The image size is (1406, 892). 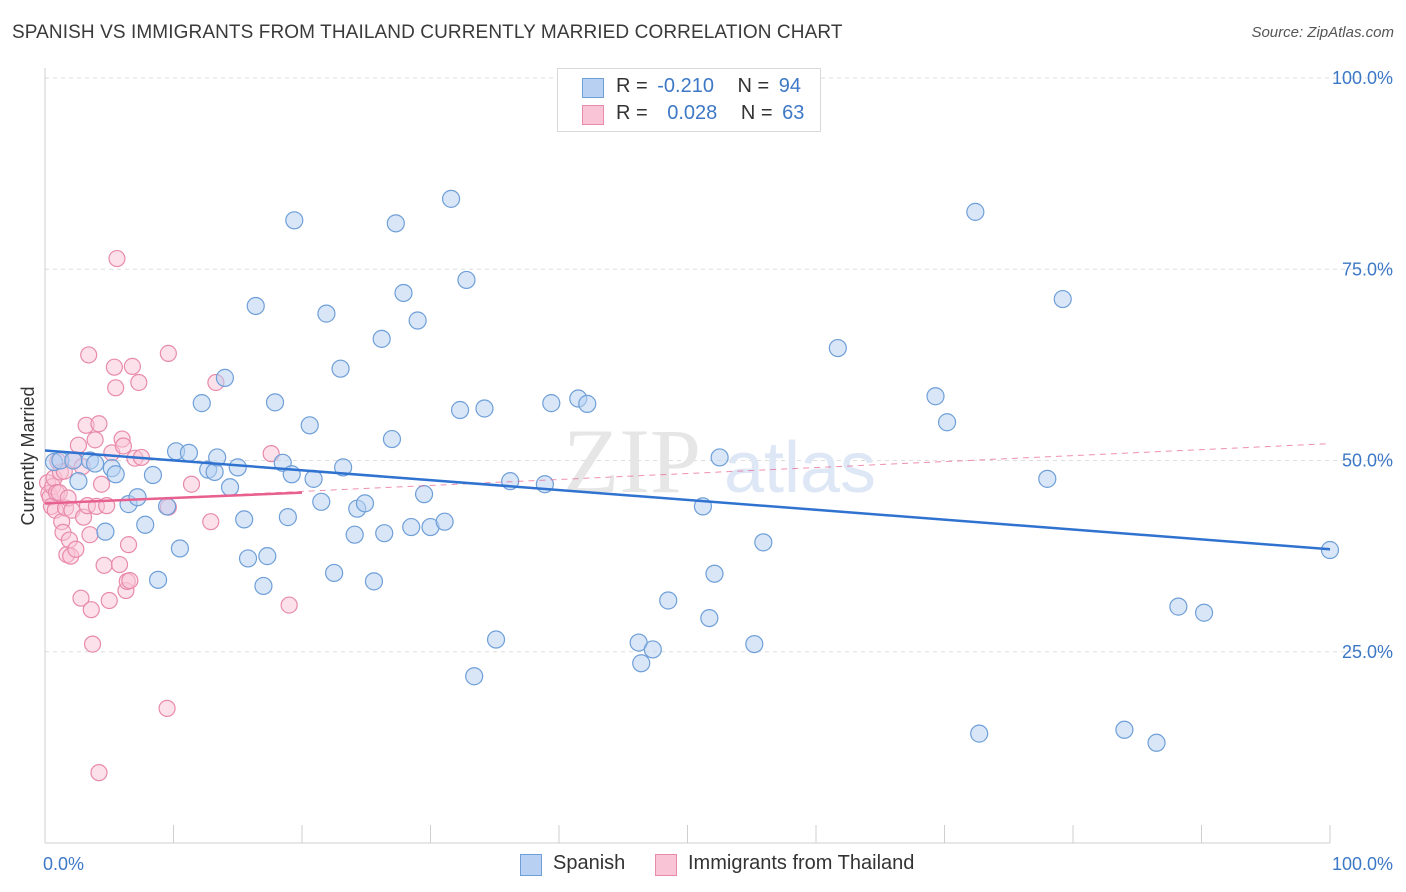 I want to click on spanish-trend-line, so click(x=687, y=500).